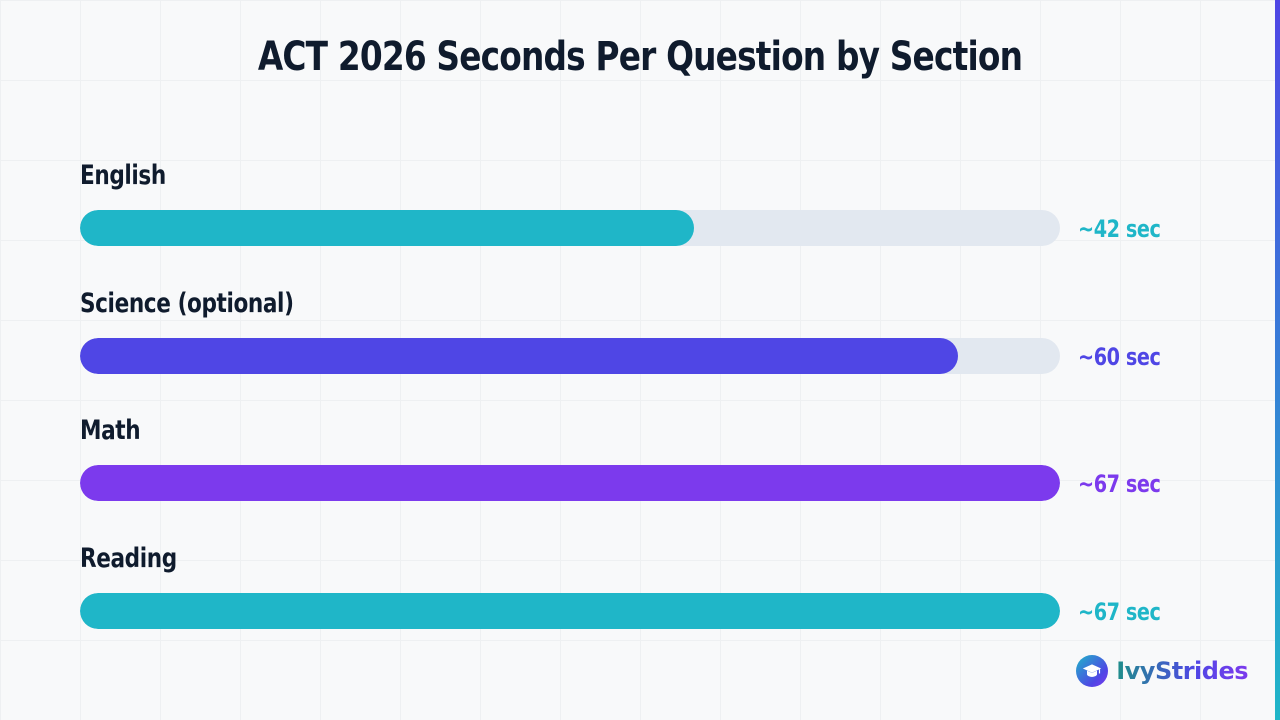 The image size is (1280, 720). Describe the element at coordinates (110, 430) in the screenshot. I see `bar-label: Math` at that location.